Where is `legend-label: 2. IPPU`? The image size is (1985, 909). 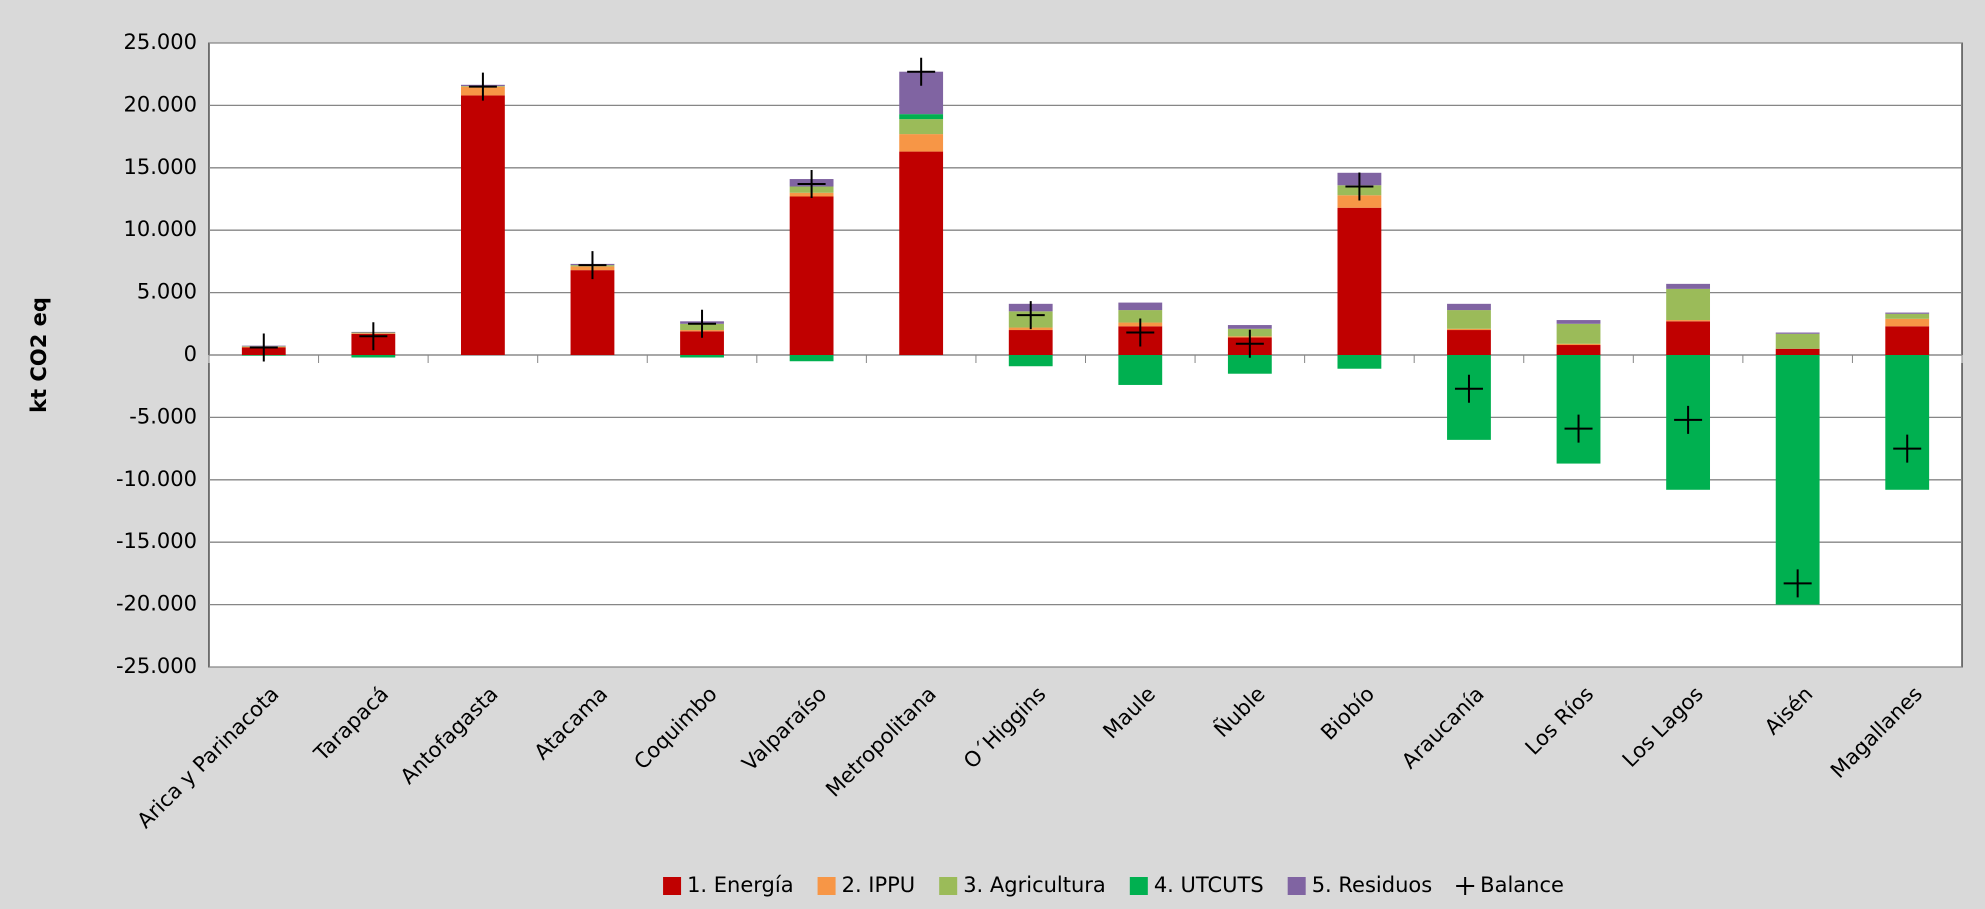
legend-label: 2. IPPU is located at coordinates (879, 885).